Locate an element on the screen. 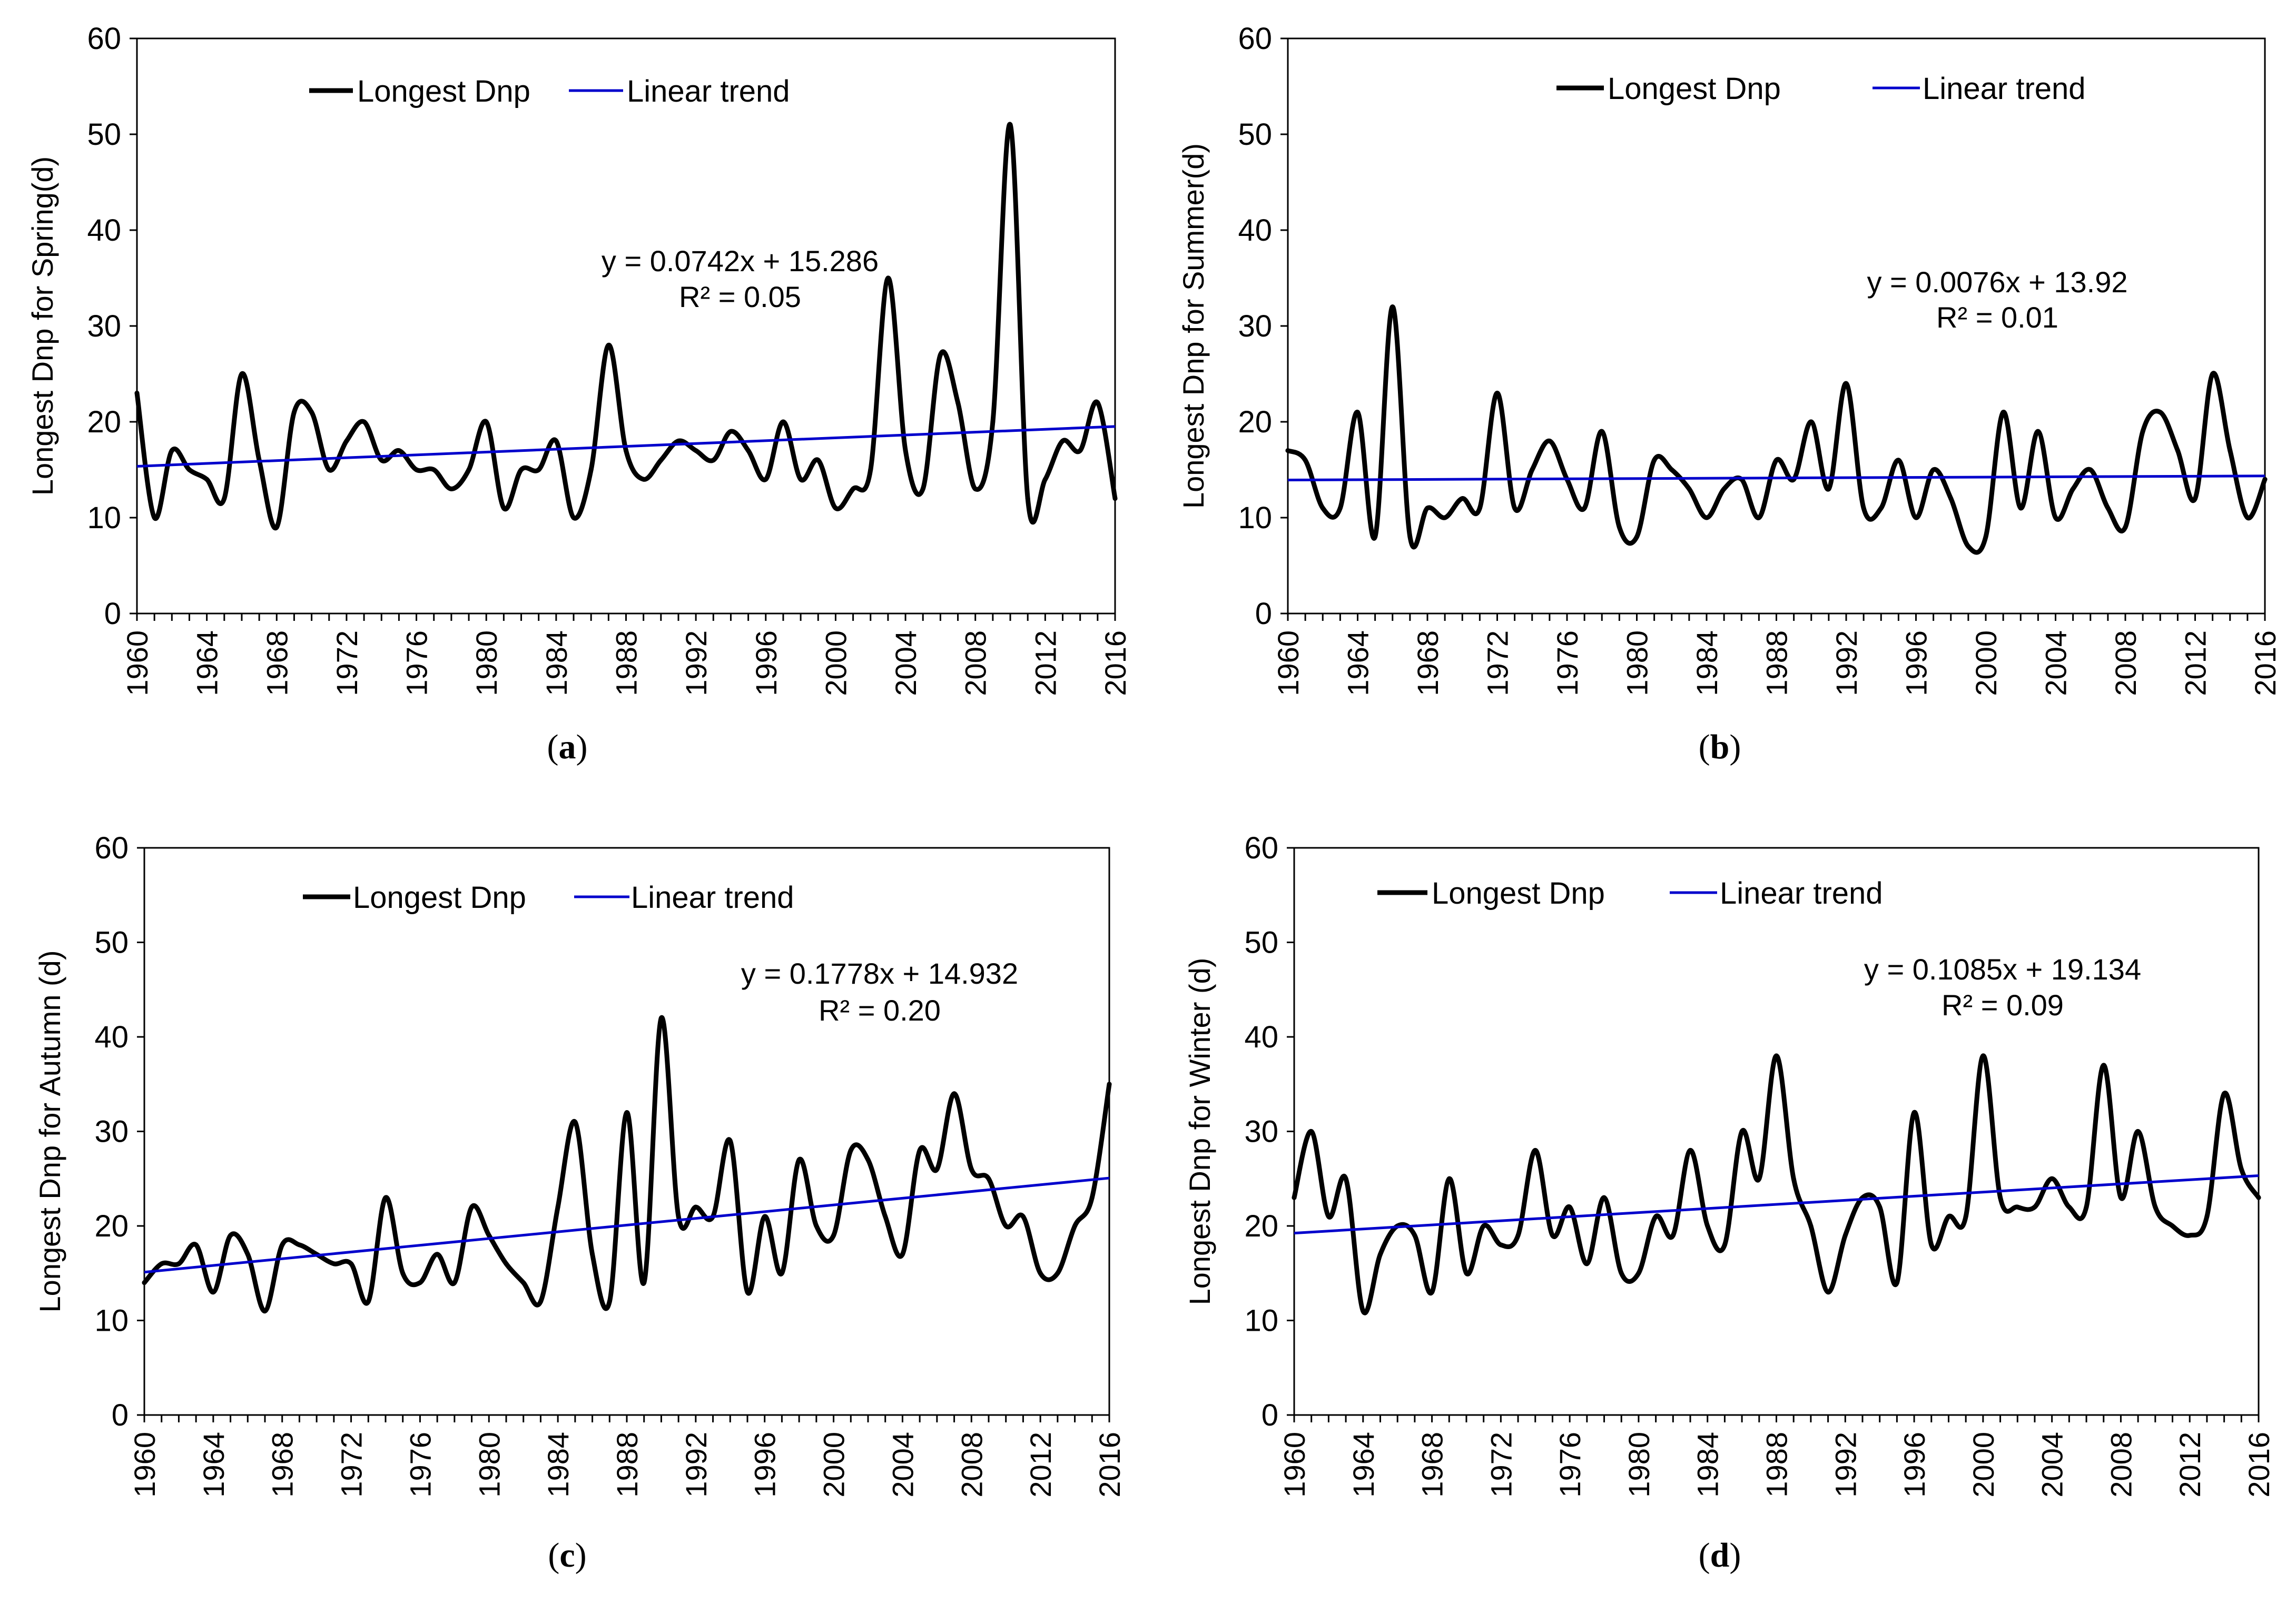 The image size is (2296, 1603). y-tick-label: 20 is located at coordinates (1261, 1226).